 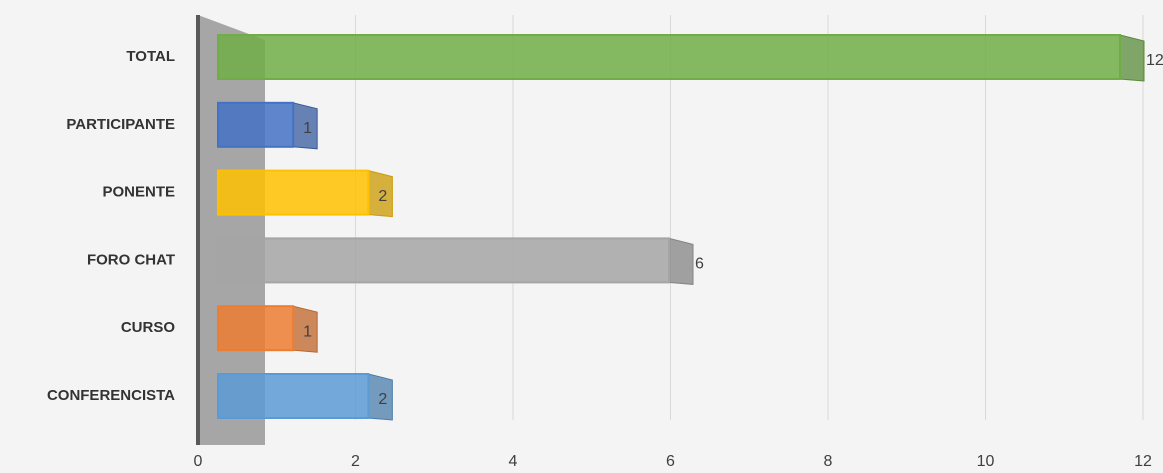 What do you see at coordinates (198, 461) in the screenshot?
I see `x-tick-label: 0` at bounding box center [198, 461].